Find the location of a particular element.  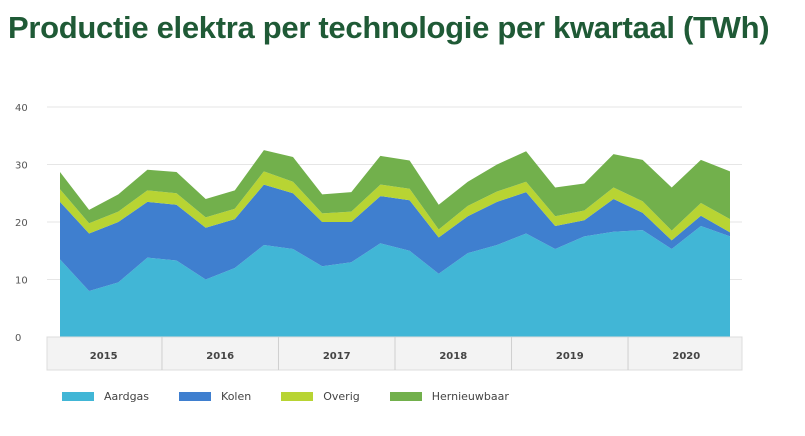

x-tick-label: 2018 is located at coordinates (453, 356).